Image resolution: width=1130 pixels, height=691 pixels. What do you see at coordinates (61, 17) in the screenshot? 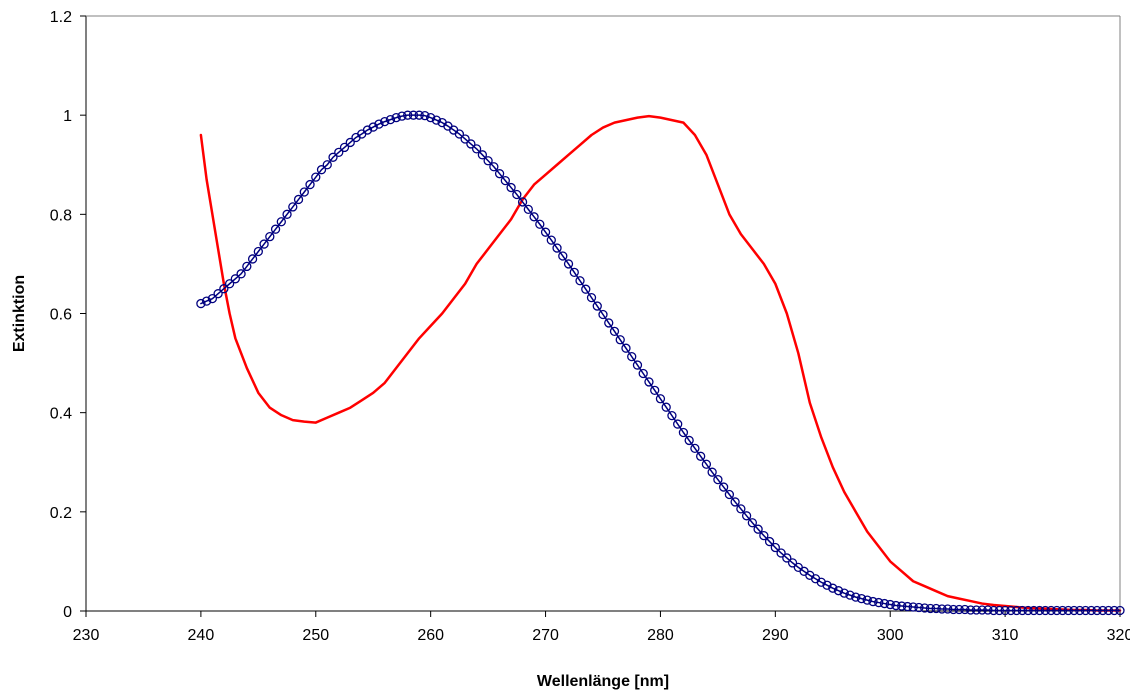
I see `y-tick-label: 1.2` at bounding box center [61, 17].